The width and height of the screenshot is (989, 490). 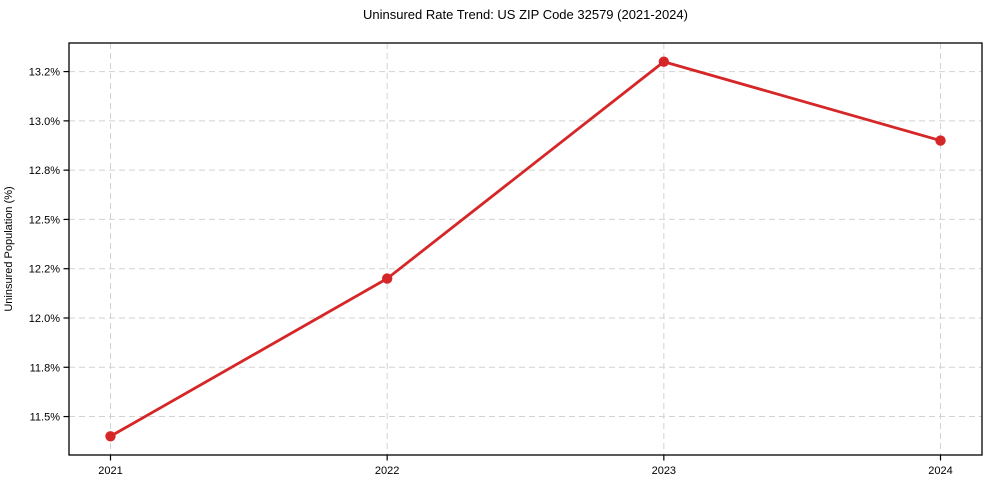 What do you see at coordinates (44, 319) in the screenshot?
I see `y-tick-label: 12.0%` at bounding box center [44, 319].